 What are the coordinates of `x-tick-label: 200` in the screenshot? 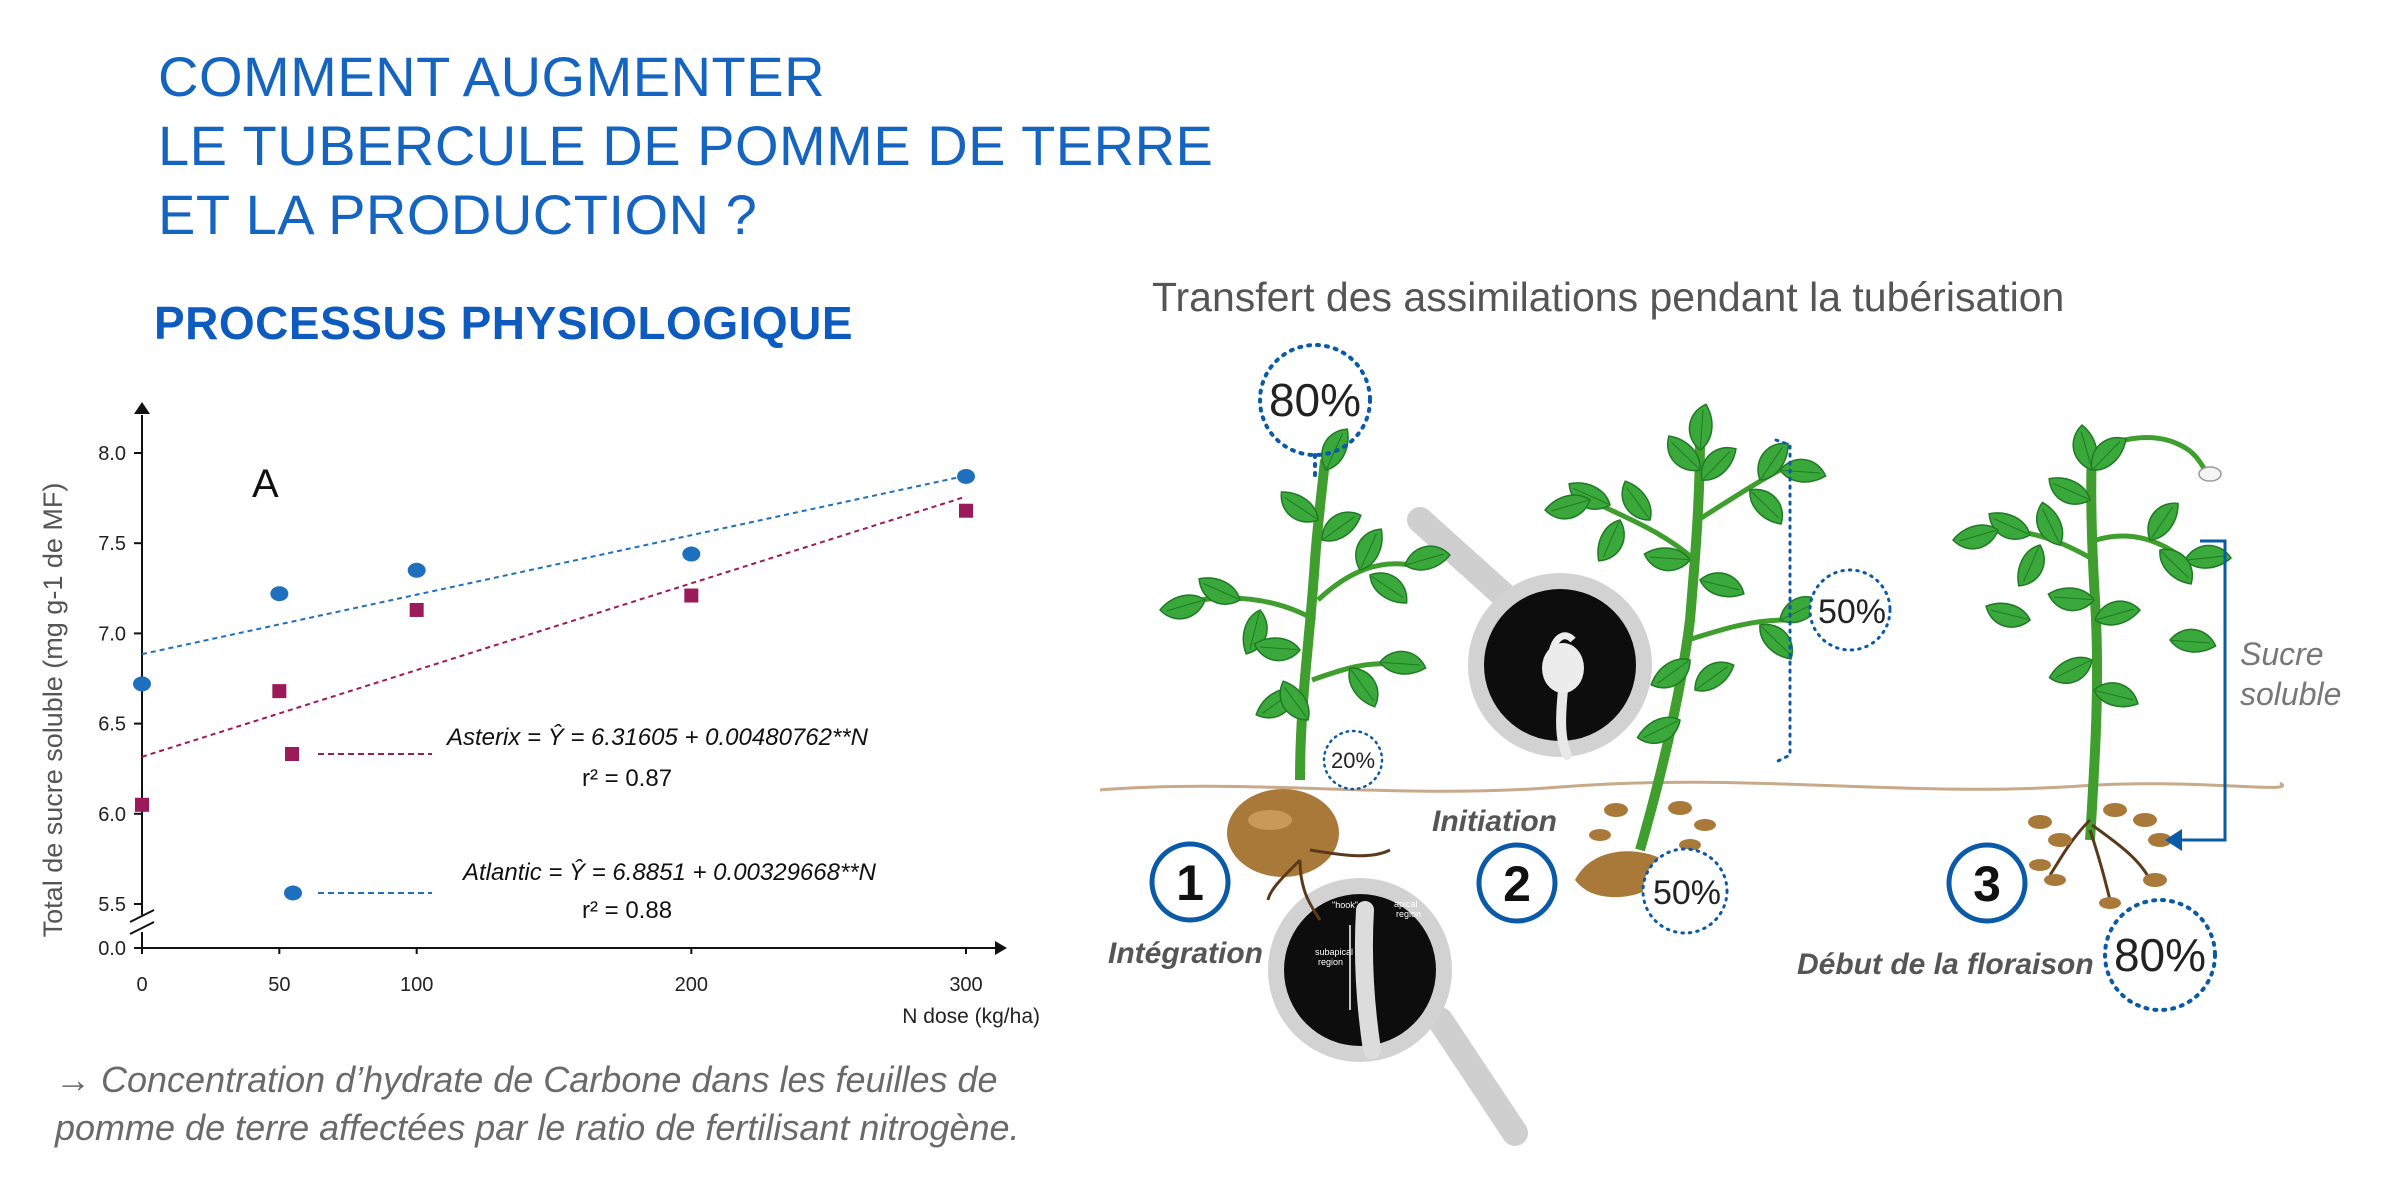 It's located at (691, 985).